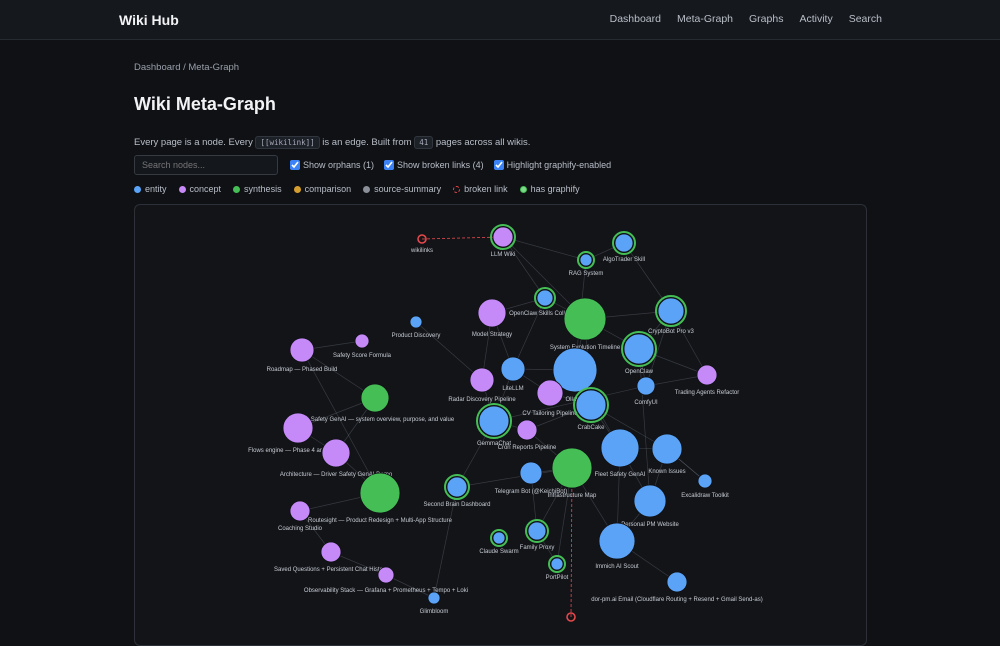 This screenshot has height=646, width=1000. What do you see at coordinates (667, 454) in the screenshot?
I see `node: Known Issues` at bounding box center [667, 454].